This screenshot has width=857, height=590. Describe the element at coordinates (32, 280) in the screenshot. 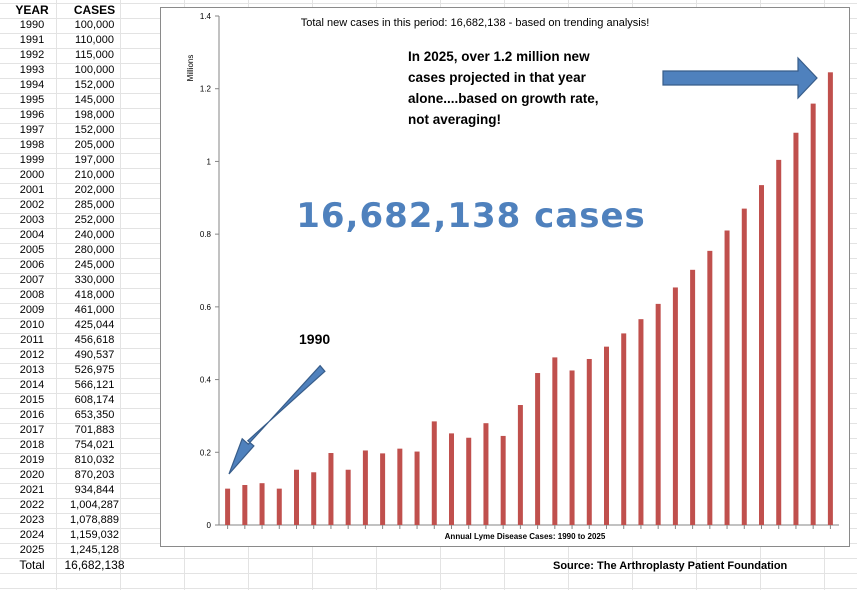

I see `year-cell: 2007` at that location.